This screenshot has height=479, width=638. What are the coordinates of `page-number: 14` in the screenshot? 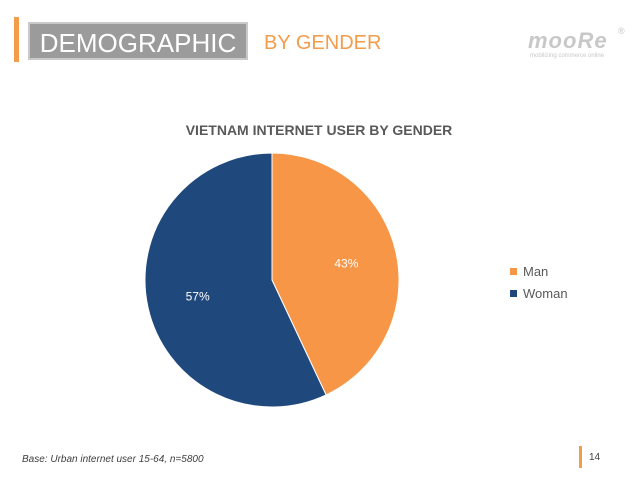 It's located at (595, 457).